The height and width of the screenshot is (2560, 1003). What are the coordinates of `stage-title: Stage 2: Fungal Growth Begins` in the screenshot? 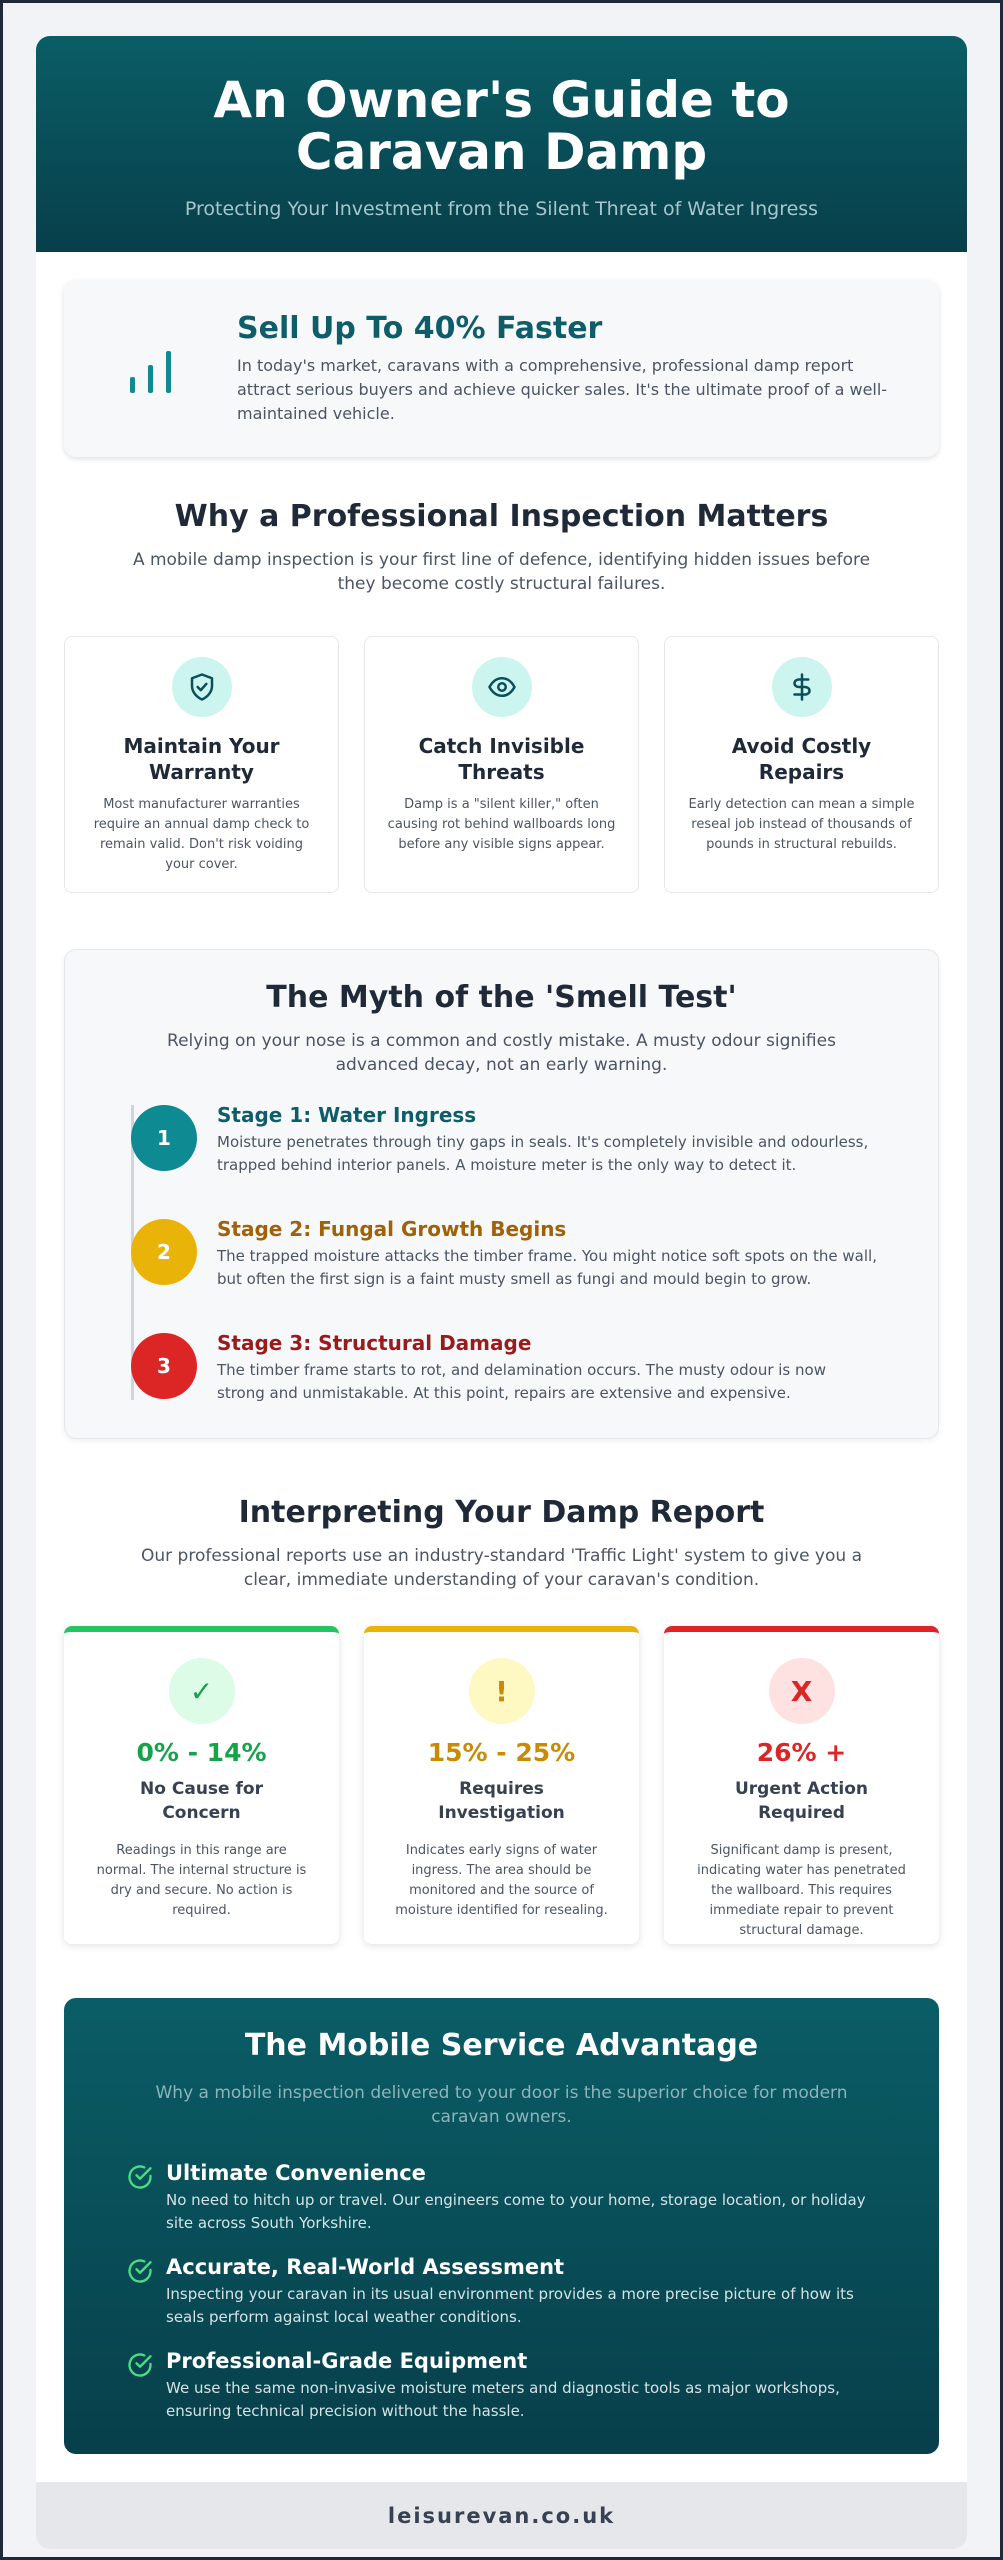 It's located at (392, 1229).